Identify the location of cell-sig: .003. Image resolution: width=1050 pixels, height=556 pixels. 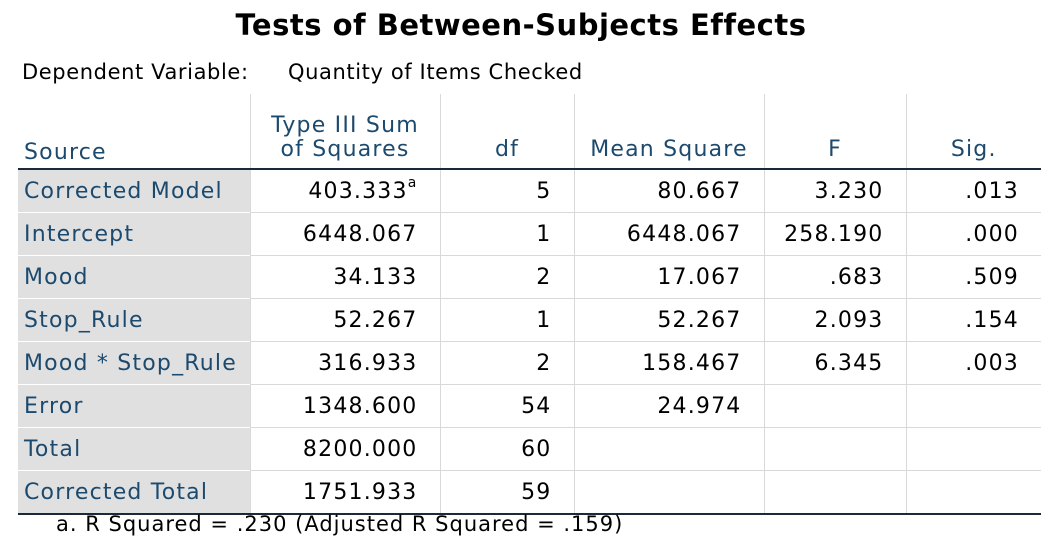
(973, 363).